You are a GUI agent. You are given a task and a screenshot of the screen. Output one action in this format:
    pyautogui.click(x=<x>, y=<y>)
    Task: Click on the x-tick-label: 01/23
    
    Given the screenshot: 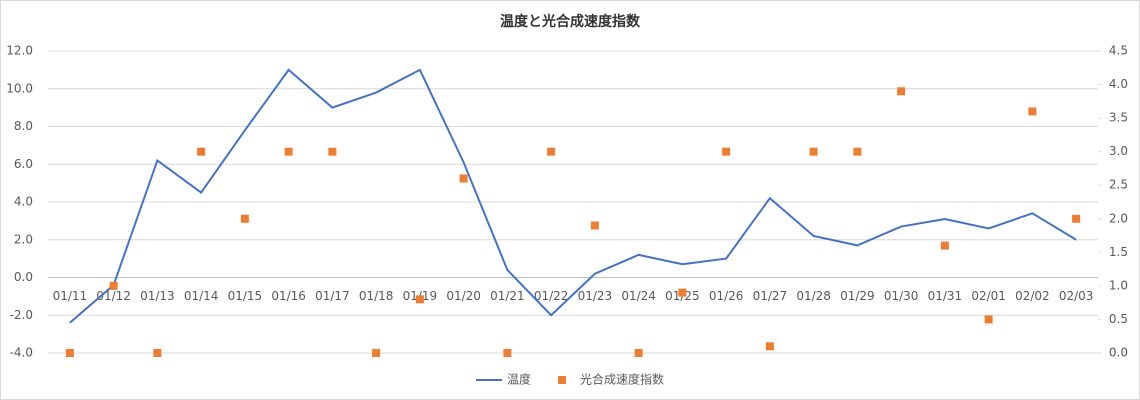 What is the action you would take?
    pyautogui.click(x=595, y=296)
    